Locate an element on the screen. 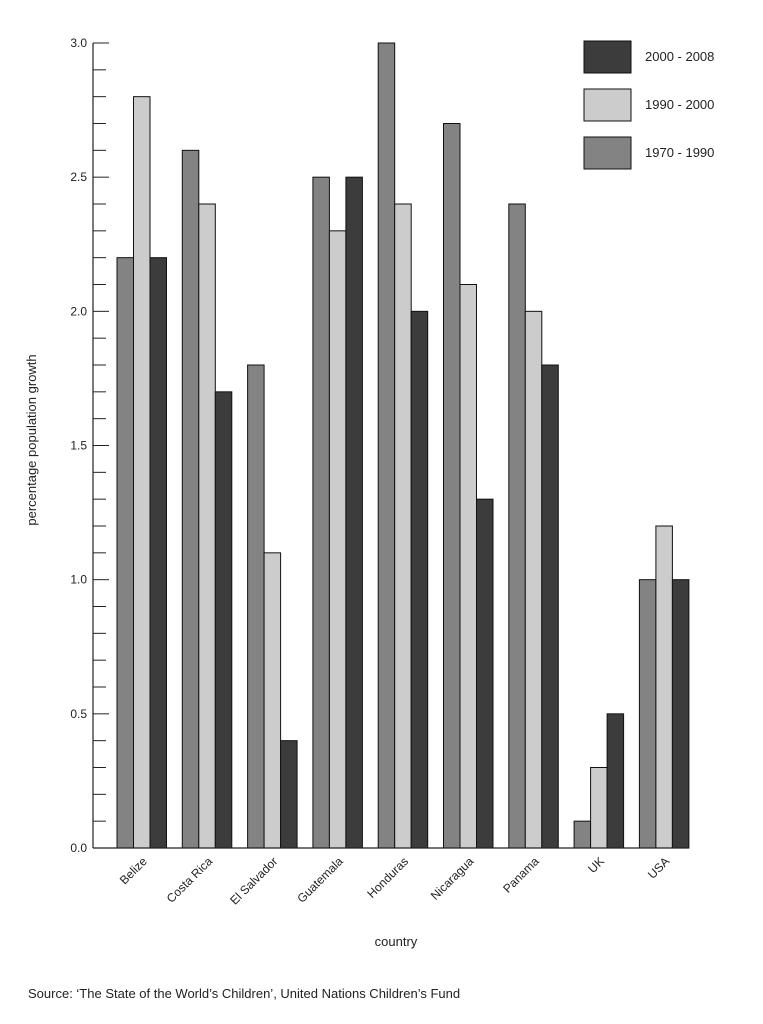  legend-label: 1990 - 2000 is located at coordinates (679, 104).